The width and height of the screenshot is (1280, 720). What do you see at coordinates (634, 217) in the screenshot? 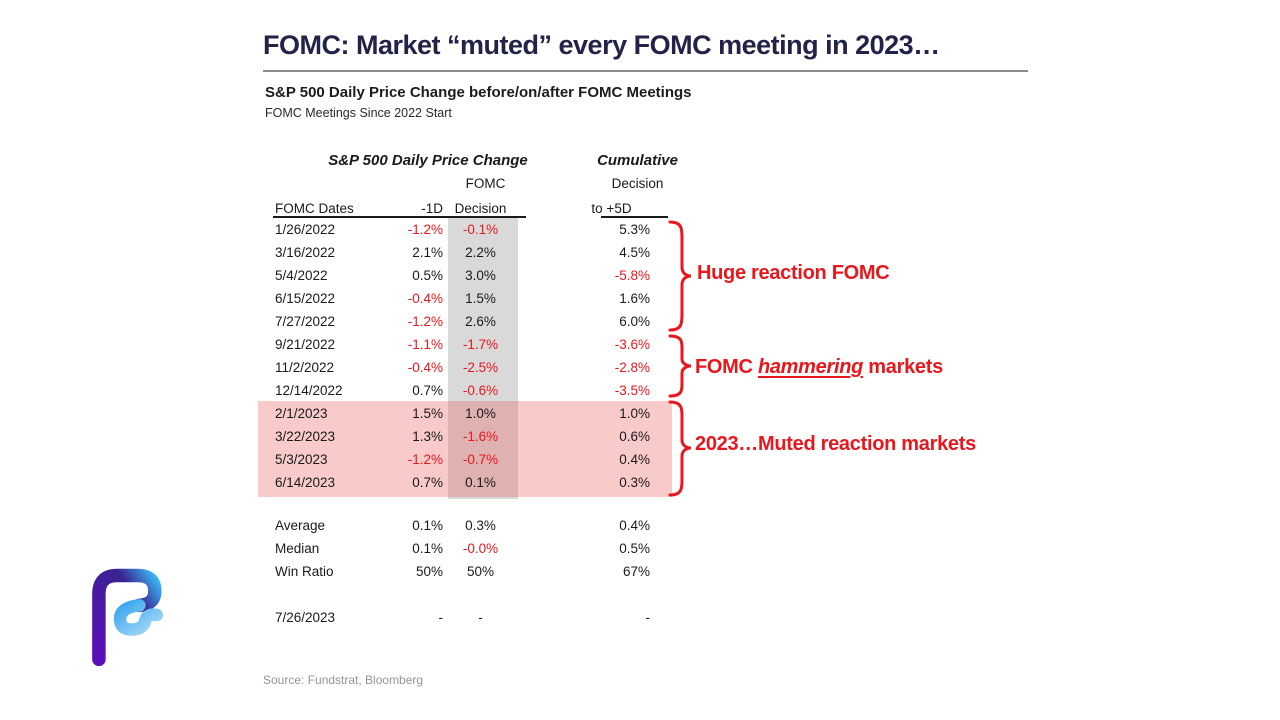
I see `header-rule-right` at bounding box center [634, 217].